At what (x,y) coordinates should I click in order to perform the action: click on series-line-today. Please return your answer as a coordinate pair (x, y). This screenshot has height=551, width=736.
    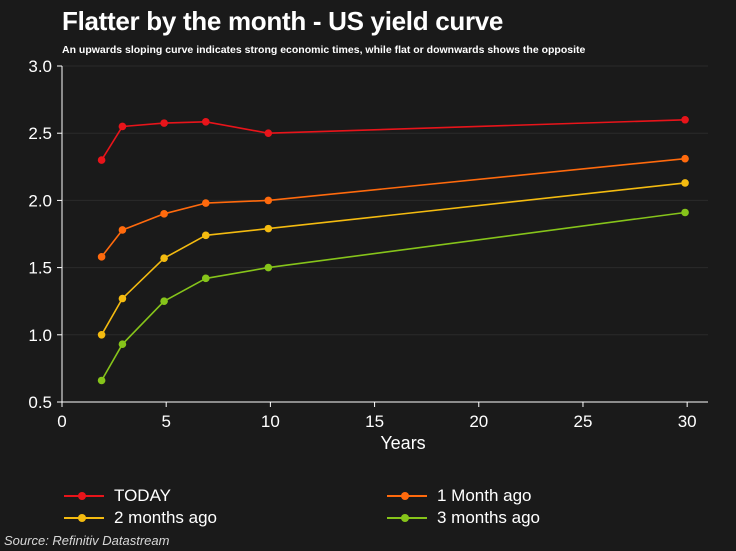
    Looking at the image, I should click on (393, 140).